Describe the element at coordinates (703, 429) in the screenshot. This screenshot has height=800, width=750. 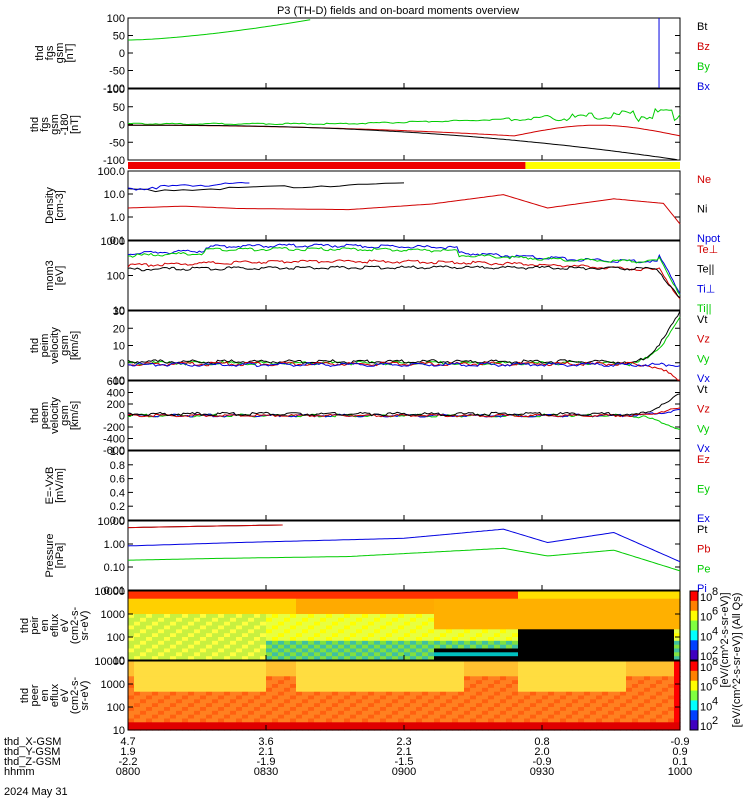
I see `legend-entry: Vy` at that location.